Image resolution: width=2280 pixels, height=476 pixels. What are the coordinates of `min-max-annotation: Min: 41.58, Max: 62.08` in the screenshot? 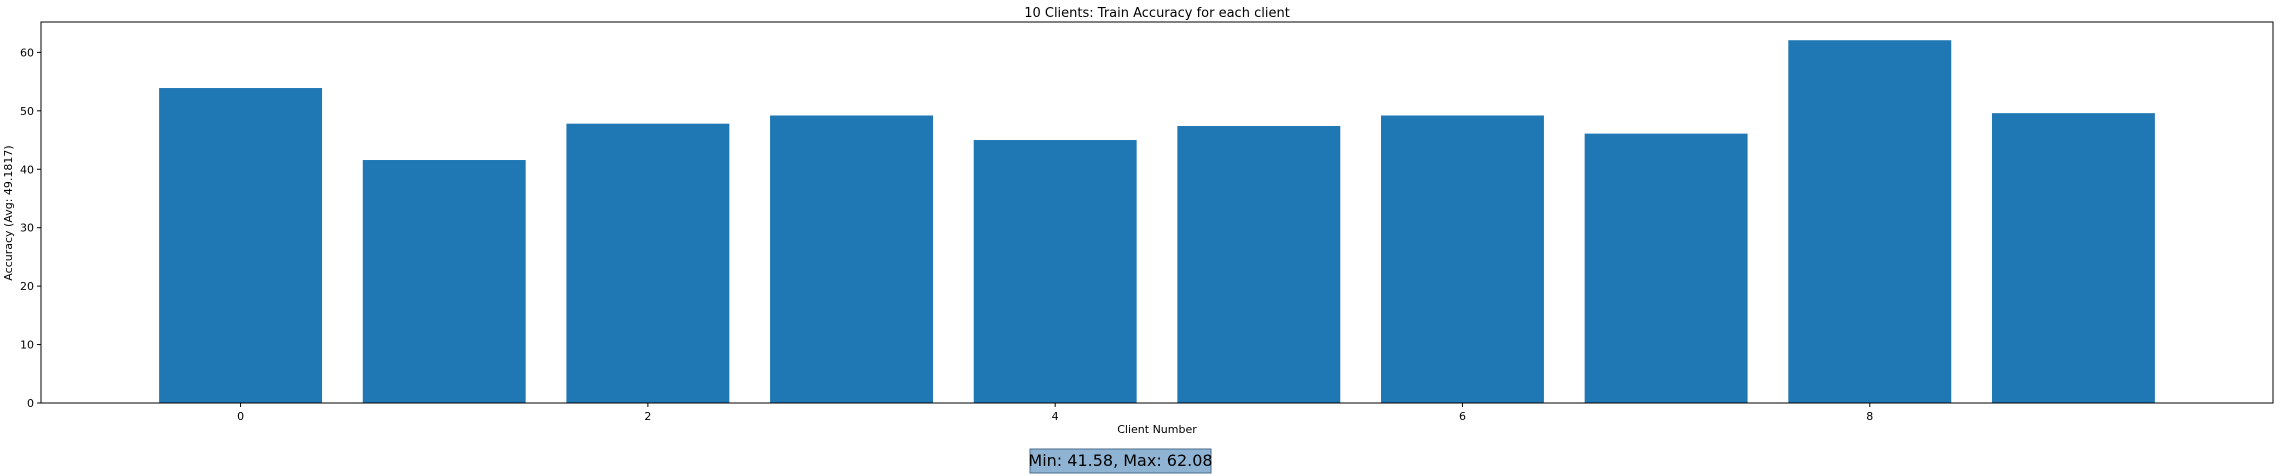 It's located at (1120, 461).